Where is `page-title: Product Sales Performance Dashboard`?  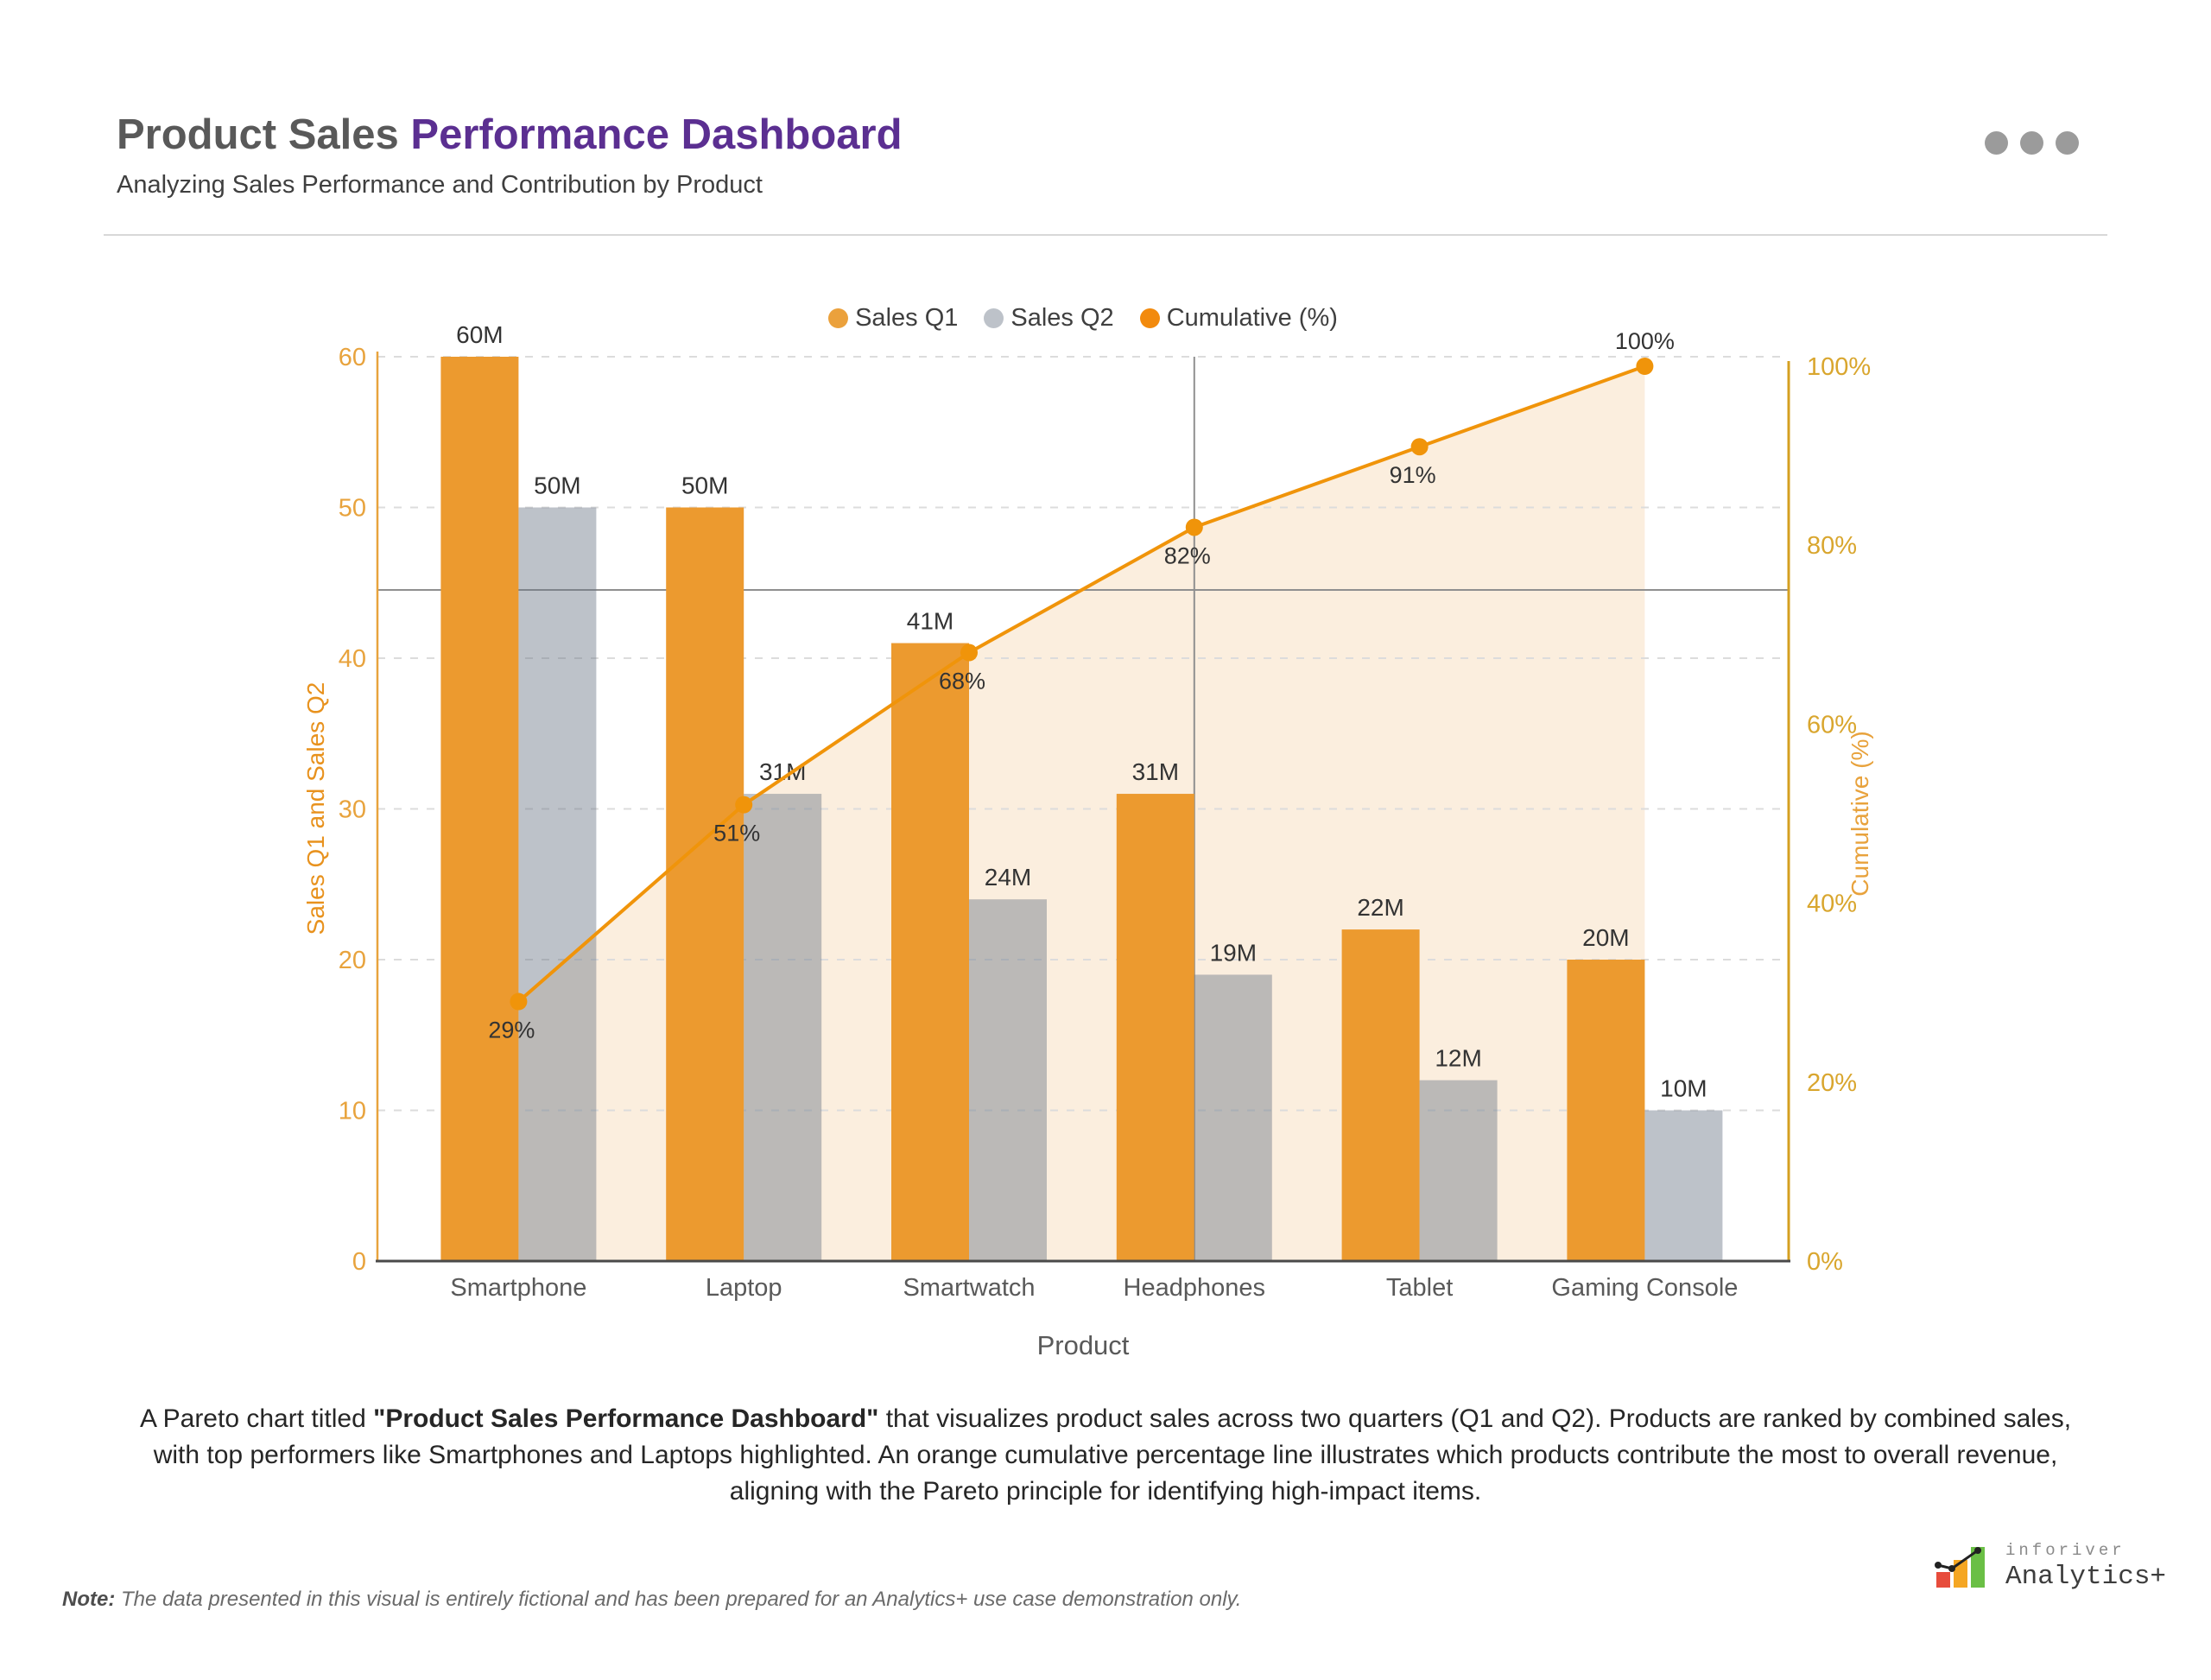
page-title: Product Sales Performance Dashboard is located at coordinates (510, 135).